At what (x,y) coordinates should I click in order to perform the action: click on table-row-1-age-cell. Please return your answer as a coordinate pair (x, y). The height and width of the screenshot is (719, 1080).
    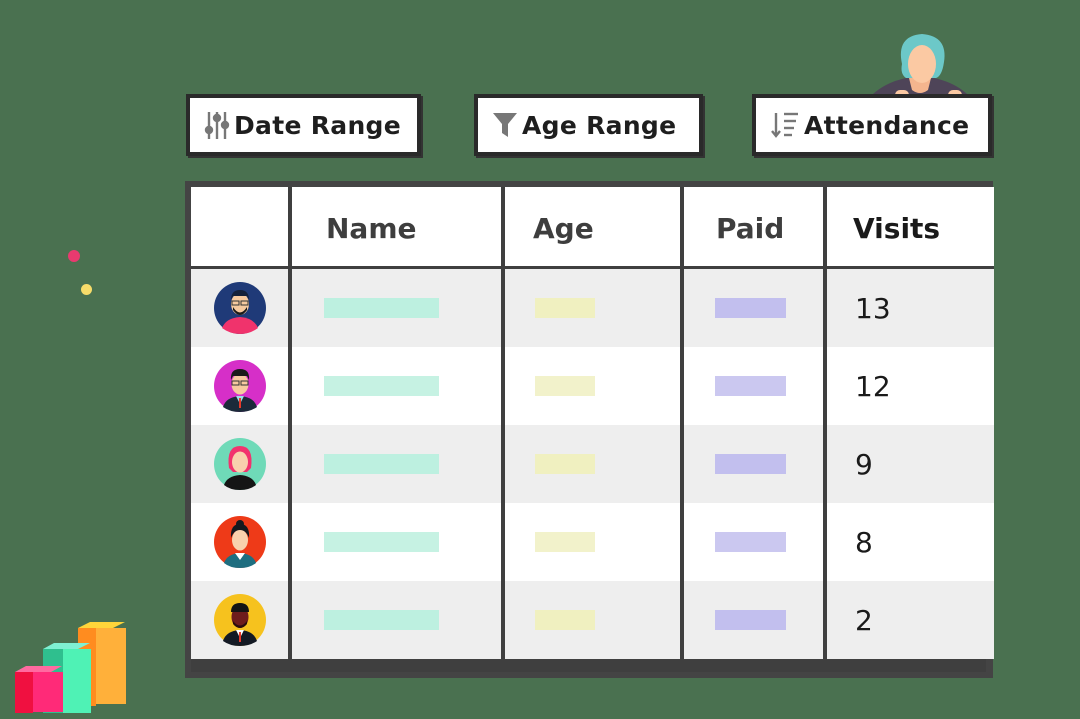
    Looking at the image, I should click on (592, 308).